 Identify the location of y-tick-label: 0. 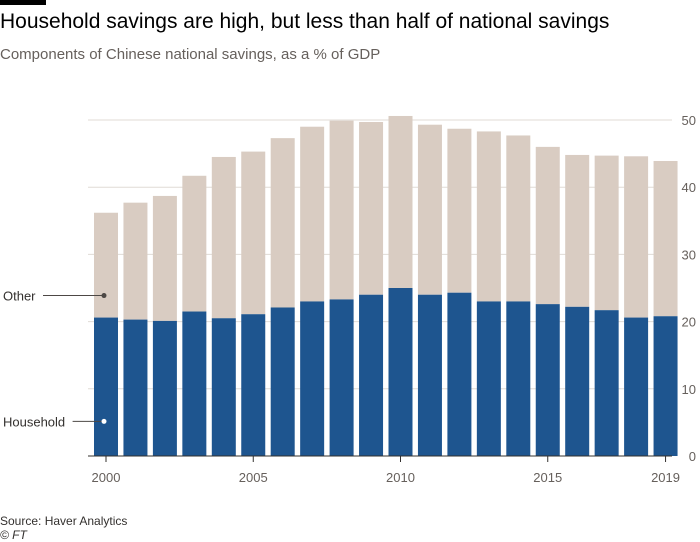
(692, 456).